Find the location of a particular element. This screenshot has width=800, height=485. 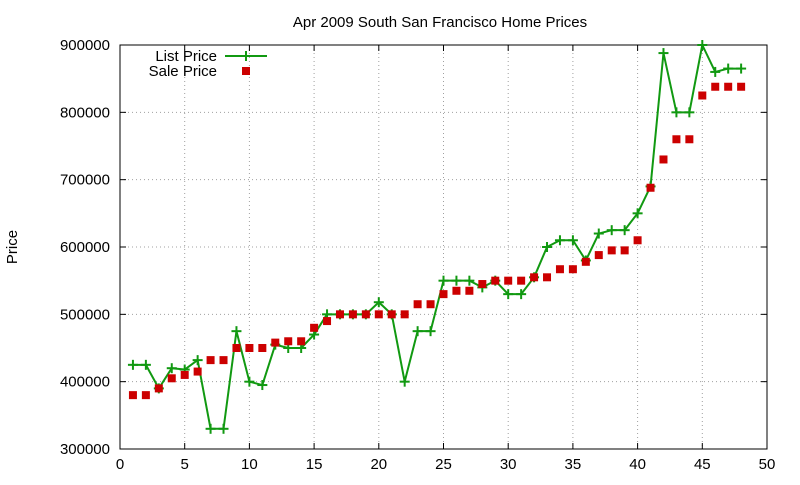

y-tick-label: 700000 is located at coordinates (85, 180).